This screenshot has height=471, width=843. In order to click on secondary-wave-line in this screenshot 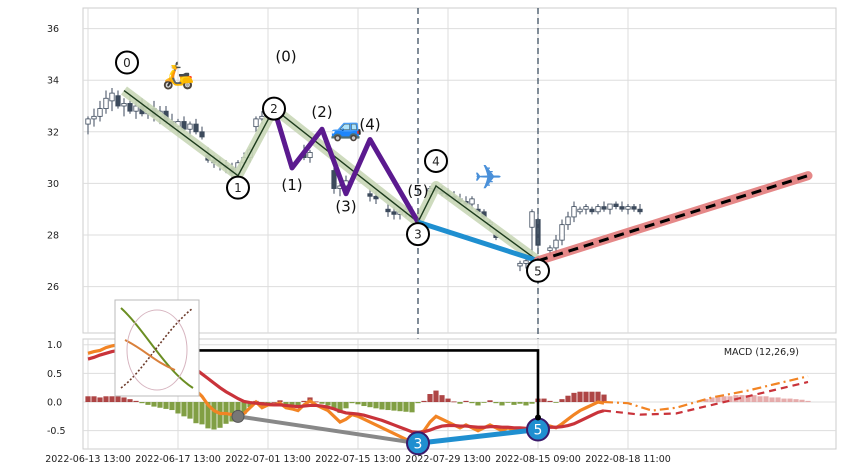, I will do `click(346, 165)`.